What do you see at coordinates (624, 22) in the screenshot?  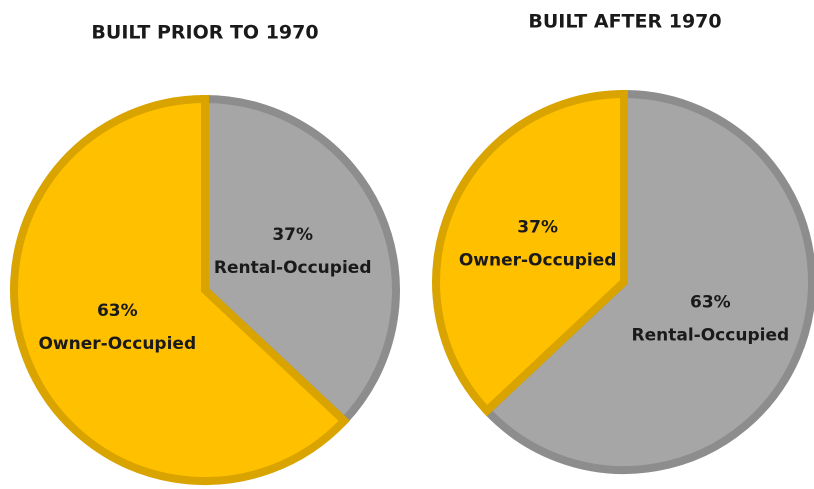 I see `chart-title: BUILT AFTER 1970` at bounding box center [624, 22].